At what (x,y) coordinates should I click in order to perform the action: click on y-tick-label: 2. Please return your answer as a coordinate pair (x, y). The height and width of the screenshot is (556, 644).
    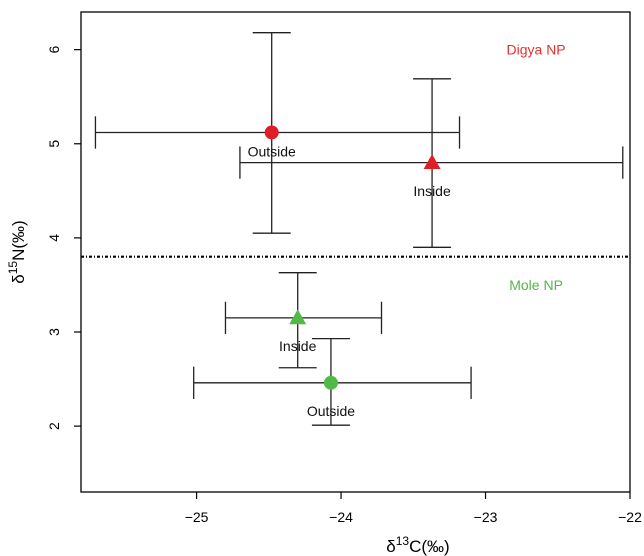
    Looking at the image, I should click on (54, 426).